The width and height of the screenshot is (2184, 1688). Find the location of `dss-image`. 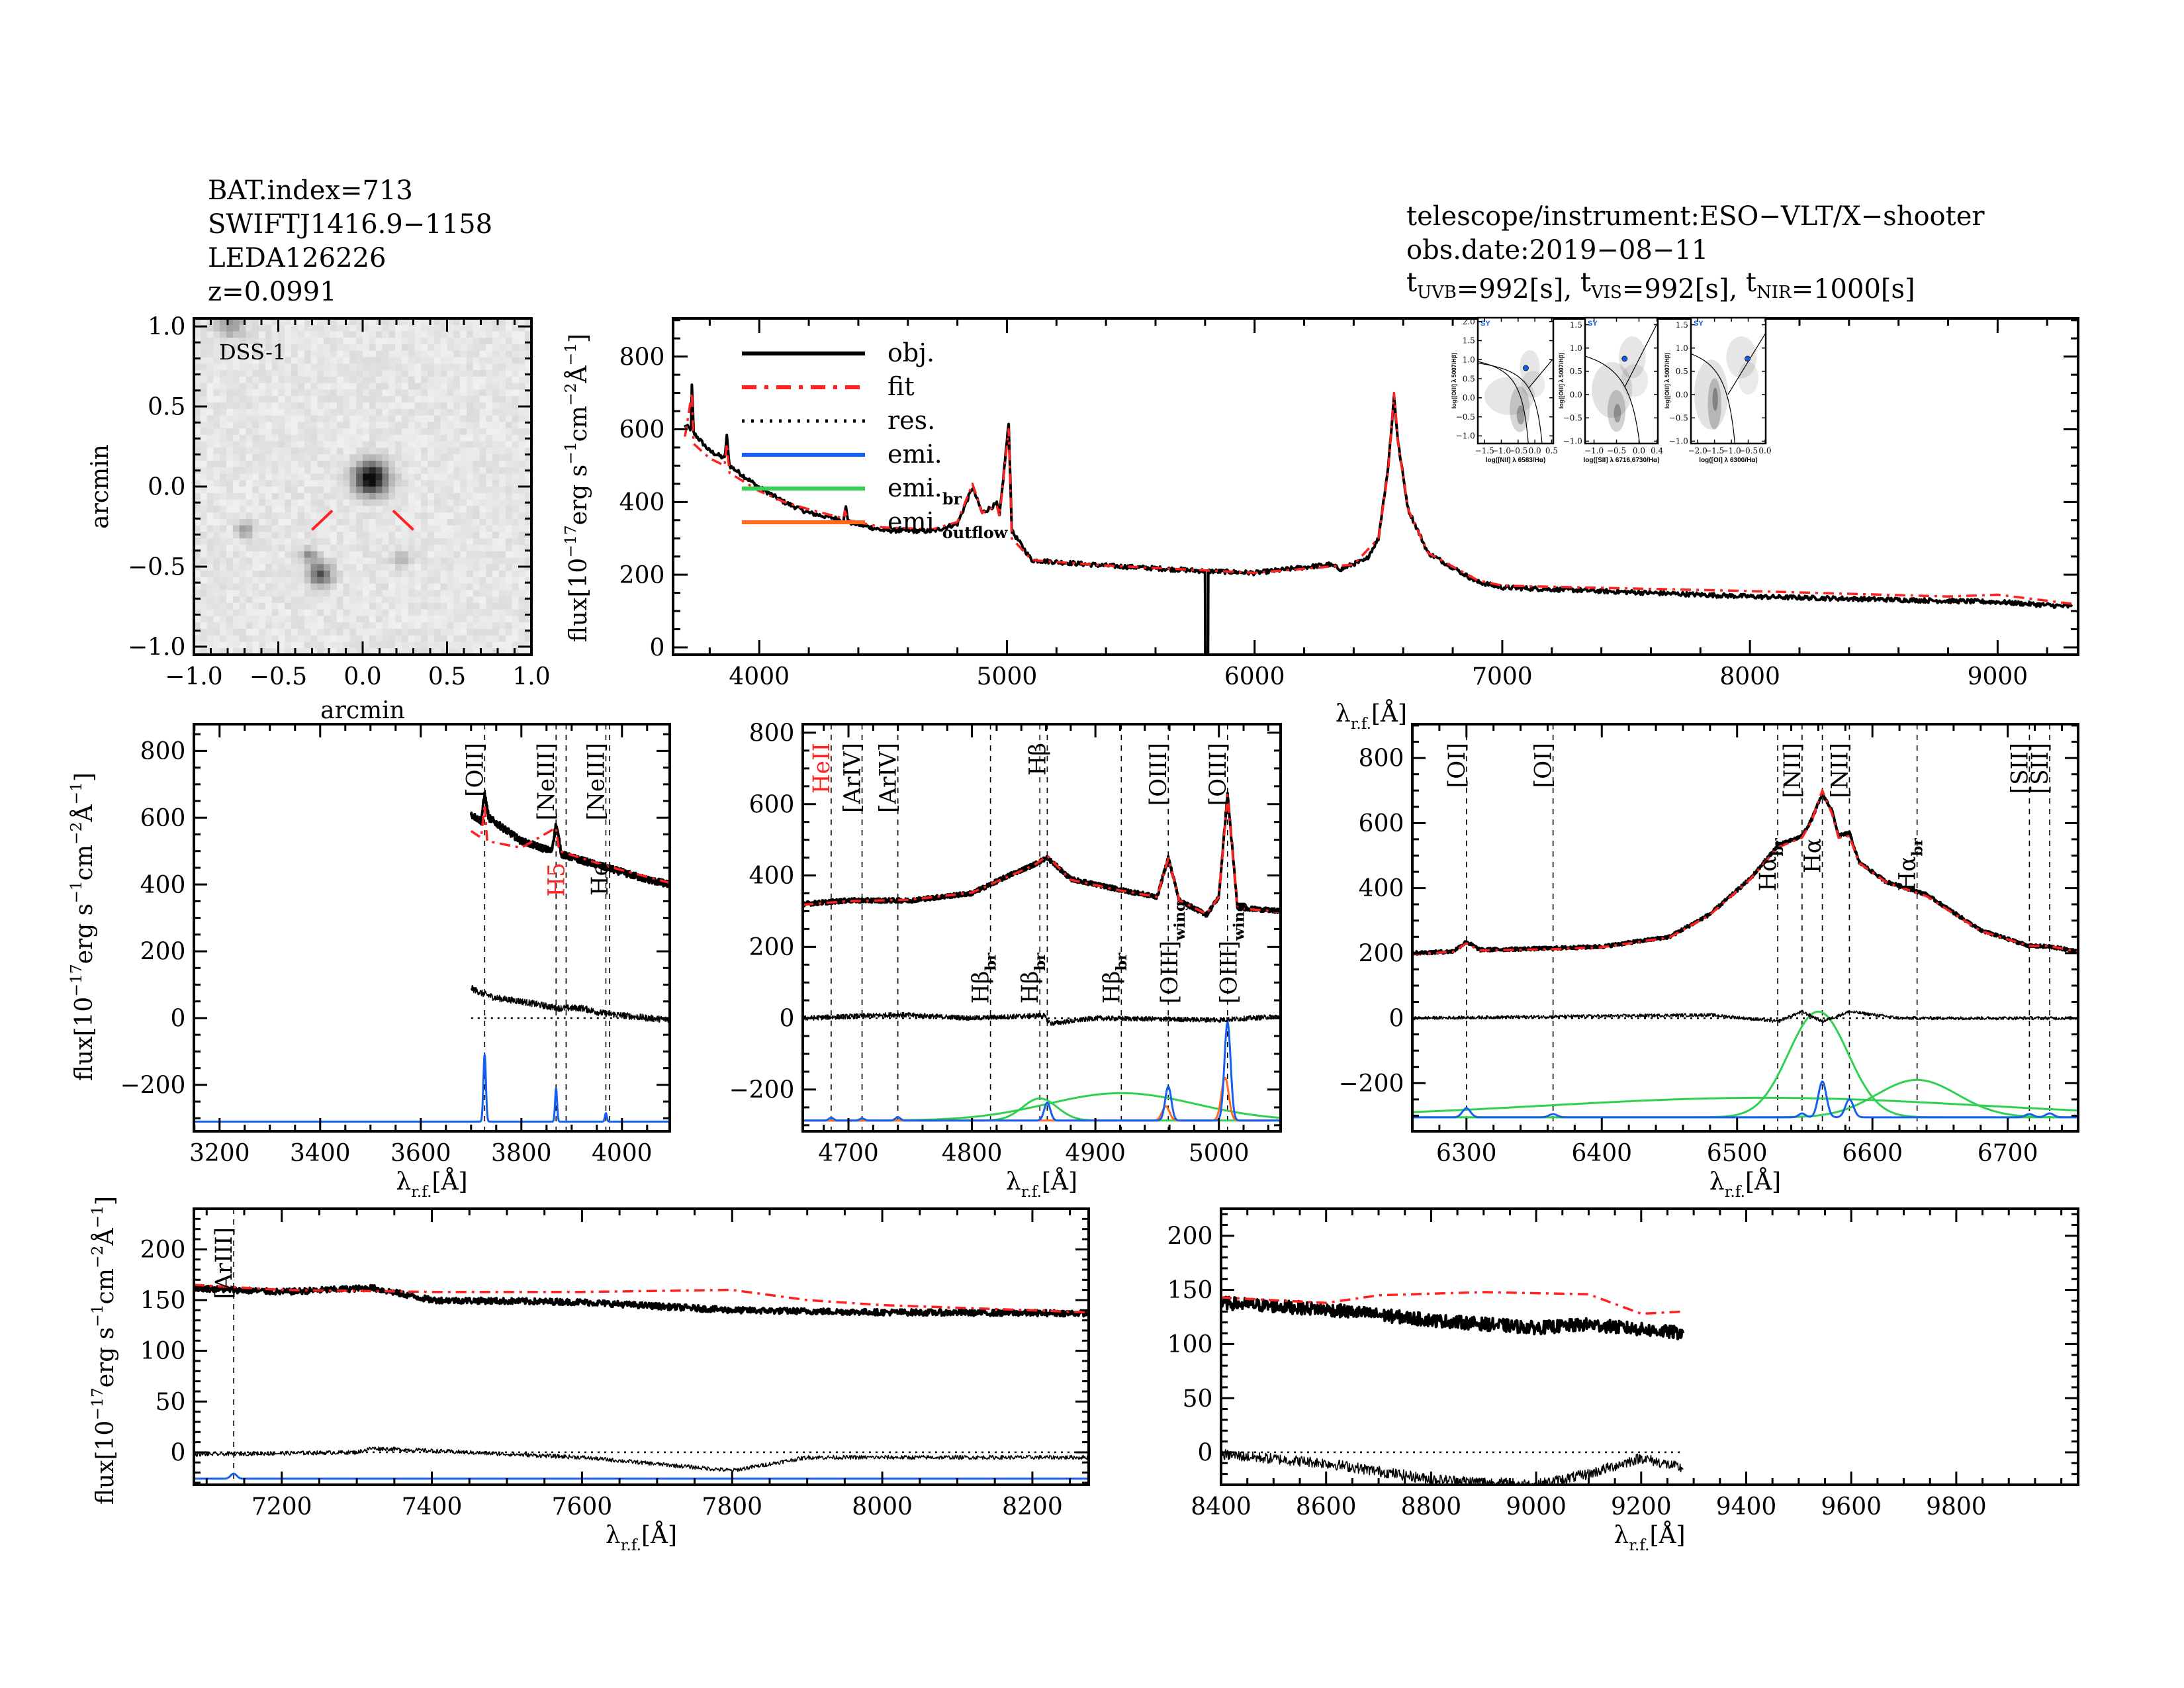

dss-image is located at coordinates (363, 486).